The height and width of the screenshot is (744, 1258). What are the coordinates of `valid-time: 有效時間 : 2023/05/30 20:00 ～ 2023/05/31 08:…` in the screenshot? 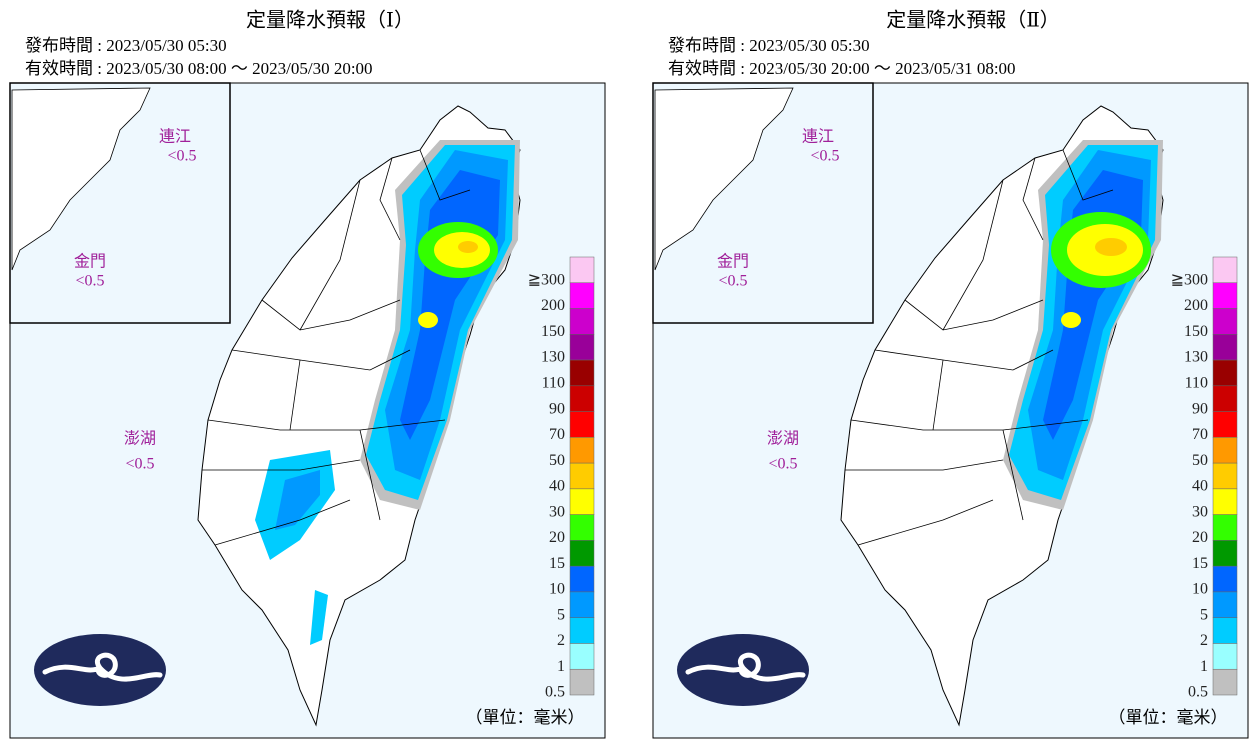 It's located at (842, 68).